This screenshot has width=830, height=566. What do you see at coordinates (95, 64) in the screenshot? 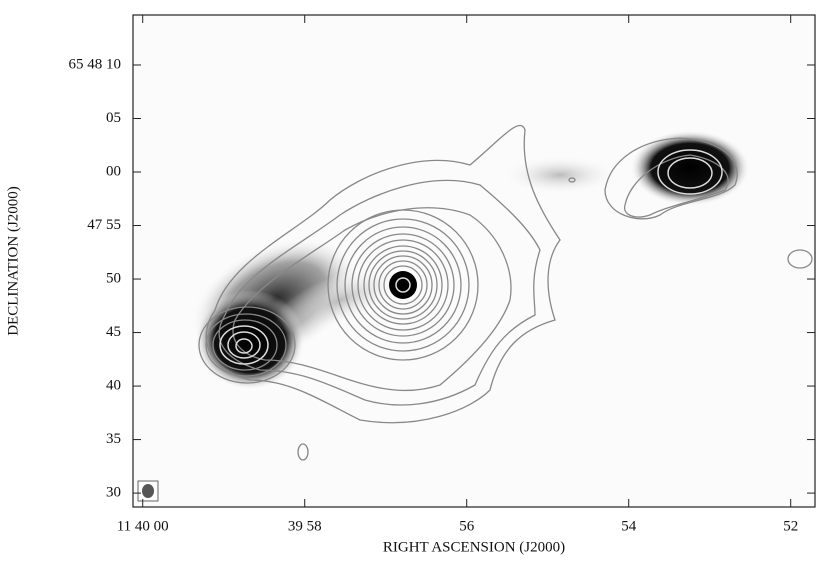
I see `y-tick-label: 65 48 10` at bounding box center [95, 64].